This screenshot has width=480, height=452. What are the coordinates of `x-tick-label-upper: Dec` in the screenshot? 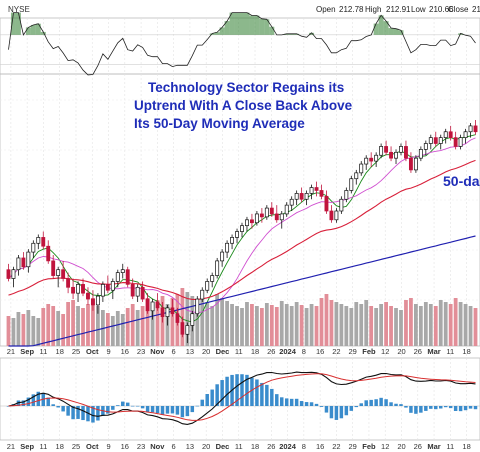 It's located at (223, 351).